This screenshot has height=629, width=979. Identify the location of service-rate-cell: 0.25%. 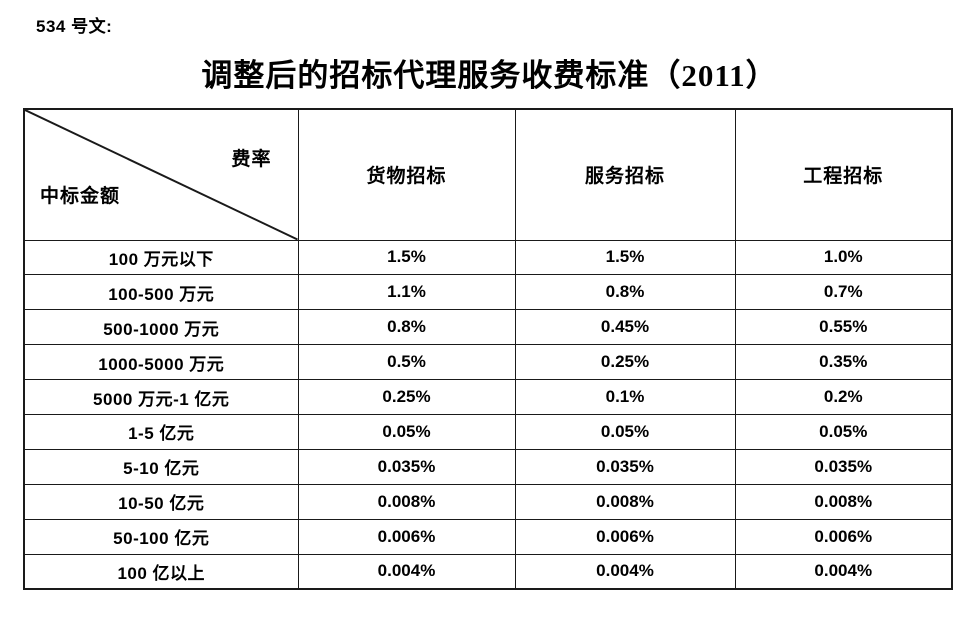
(625, 362).